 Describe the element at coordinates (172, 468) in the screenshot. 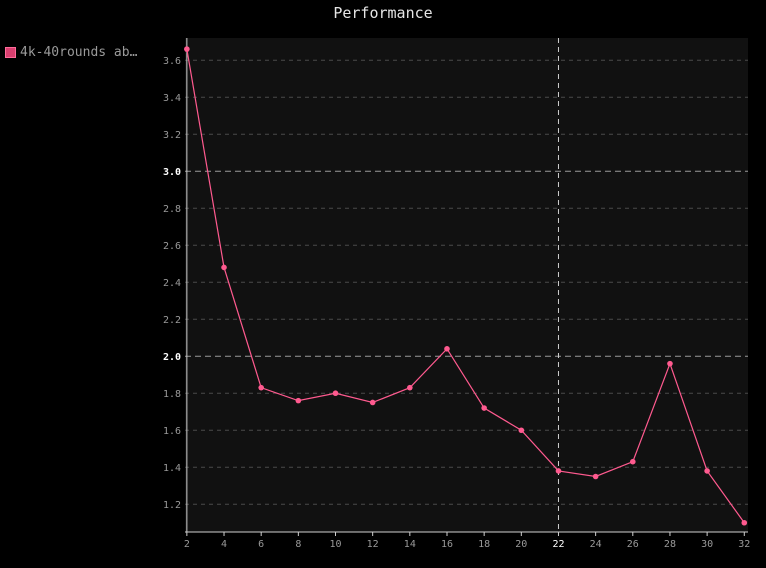

I see `y-tick-label: 1.4` at that location.